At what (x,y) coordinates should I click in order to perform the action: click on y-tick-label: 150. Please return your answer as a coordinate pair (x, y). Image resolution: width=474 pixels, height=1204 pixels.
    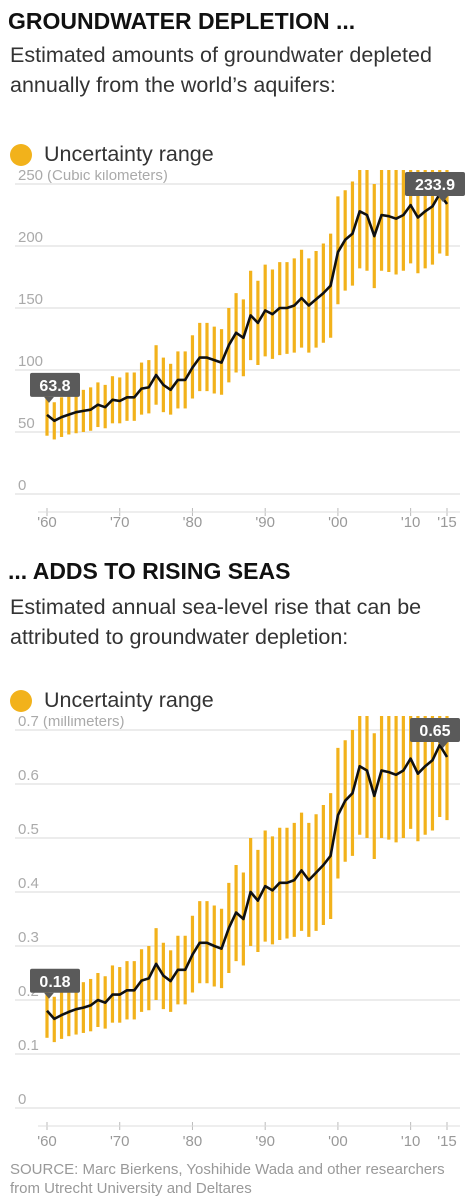
    Looking at the image, I should click on (30, 299).